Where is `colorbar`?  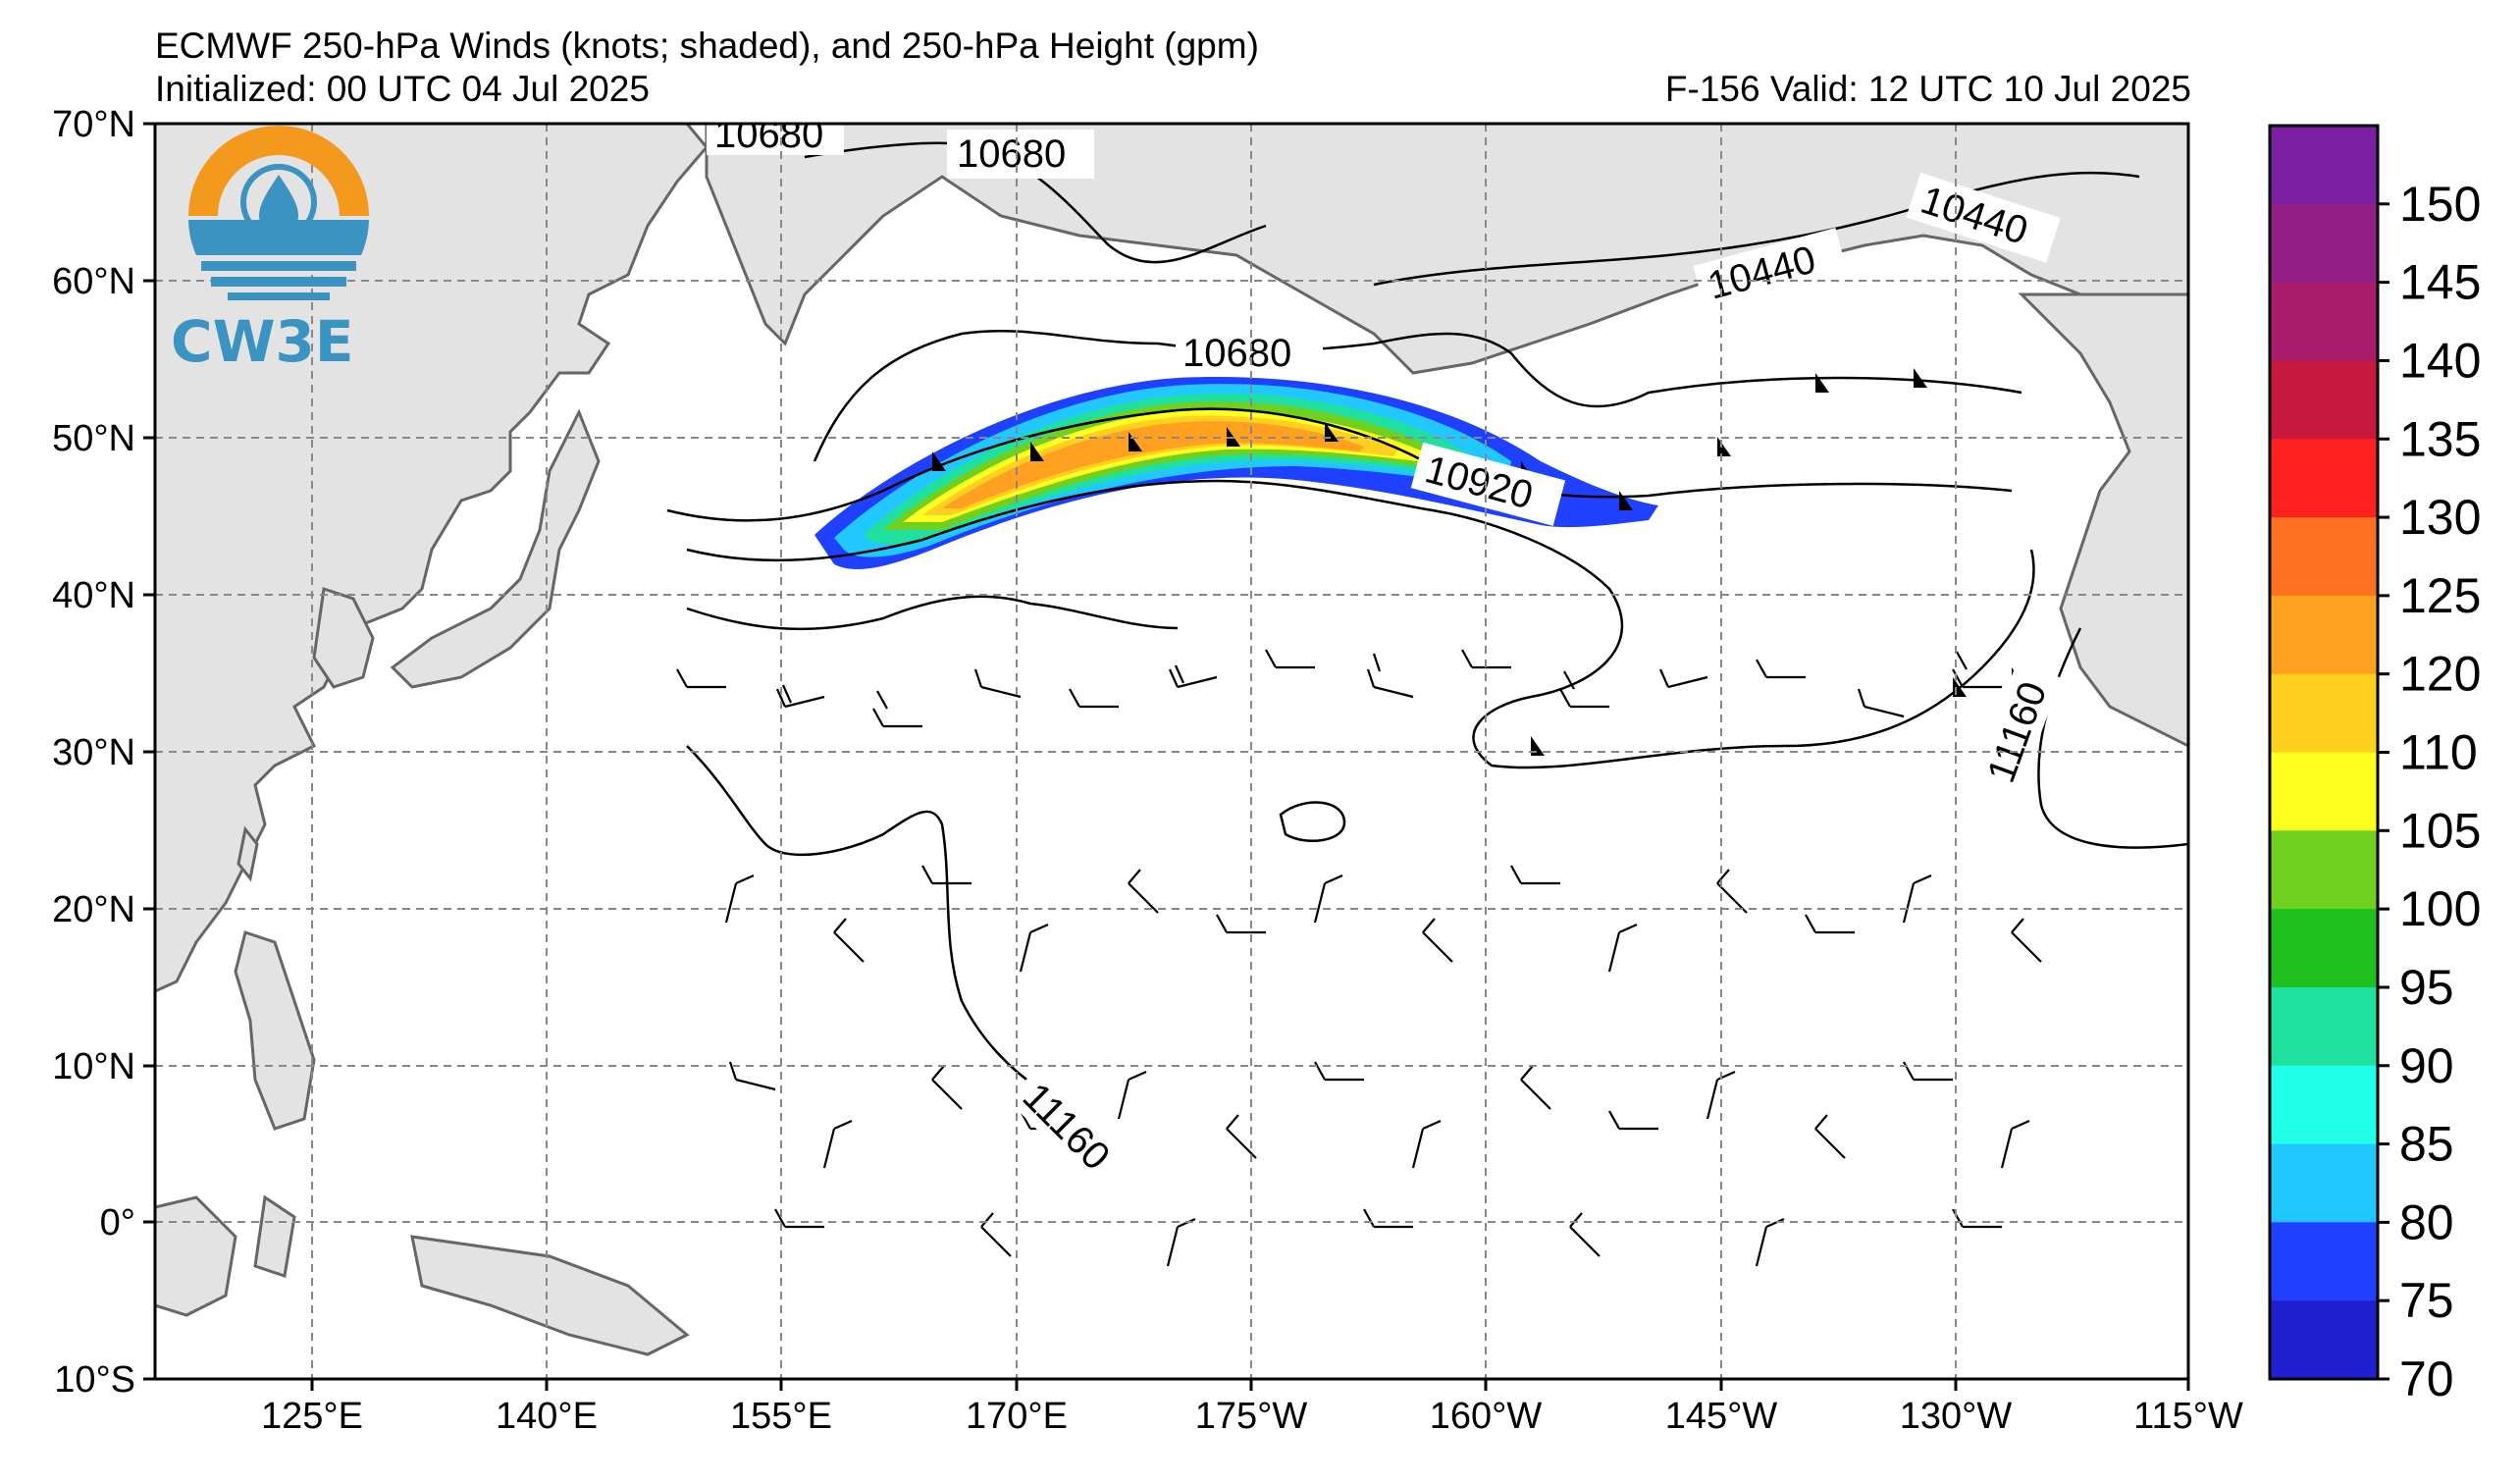
colorbar is located at coordinates (2324, 753).